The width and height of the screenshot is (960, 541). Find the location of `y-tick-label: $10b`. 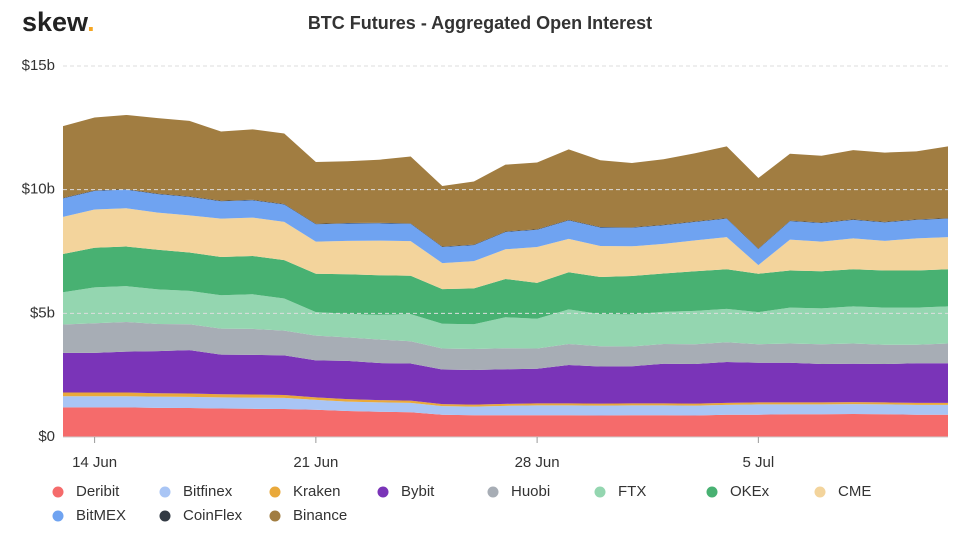

y-tick-label: $10b is located at coordinates (38, 189).